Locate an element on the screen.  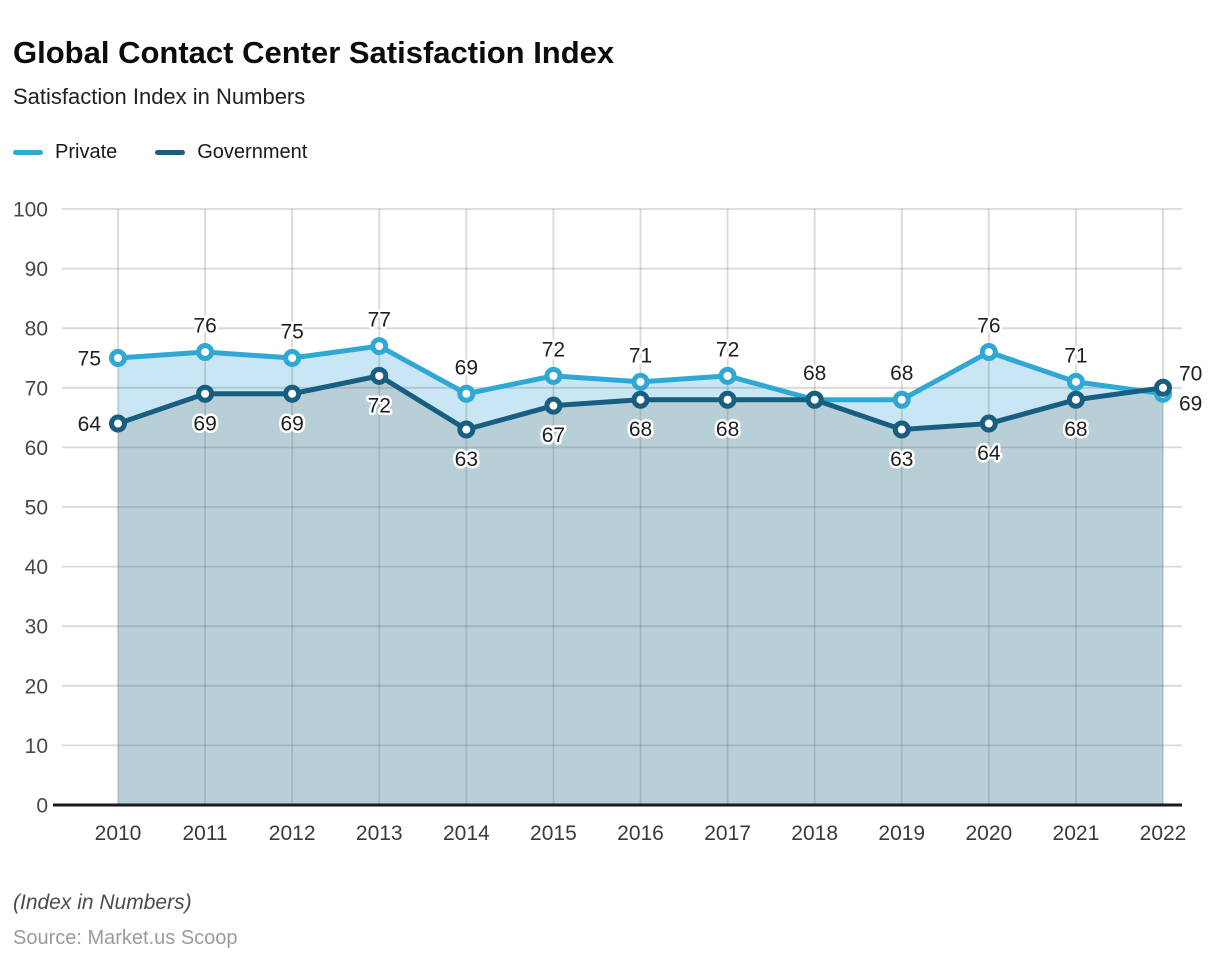
x-tick-label: 2010 is located at coordinates (118, 833).